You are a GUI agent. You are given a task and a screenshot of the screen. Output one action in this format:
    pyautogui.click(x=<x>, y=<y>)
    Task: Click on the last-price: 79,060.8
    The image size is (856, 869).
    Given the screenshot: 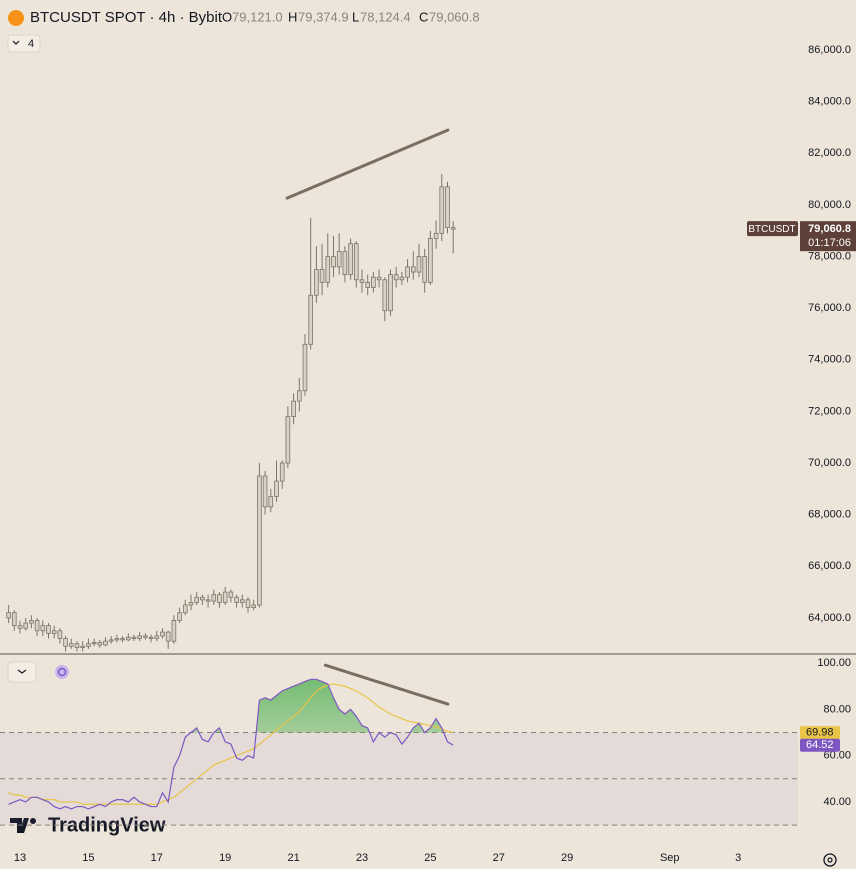 What is the action you would take?
    pyautogui.click(x=829, y=229)
    